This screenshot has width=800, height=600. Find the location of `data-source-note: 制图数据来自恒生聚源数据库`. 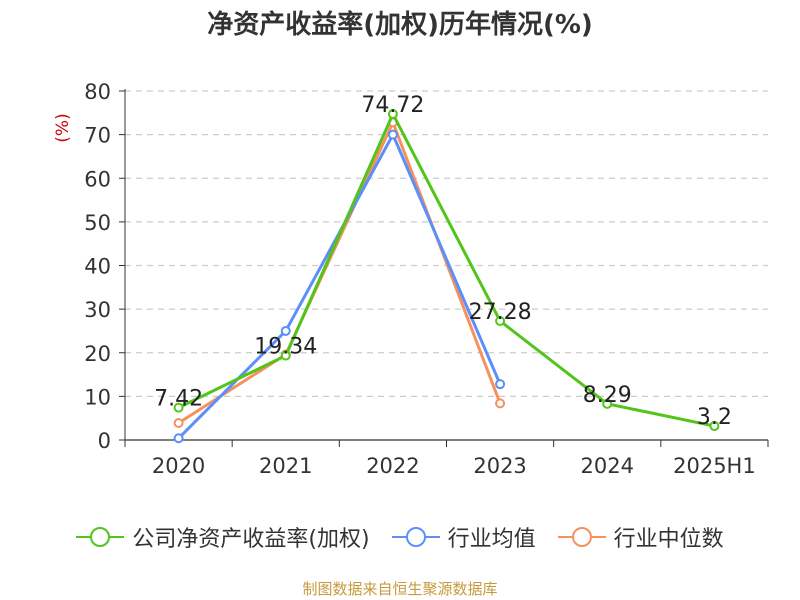

data-source-note: 制图数据来自恒生聚源数据库 is located at coordinates (400, 589).